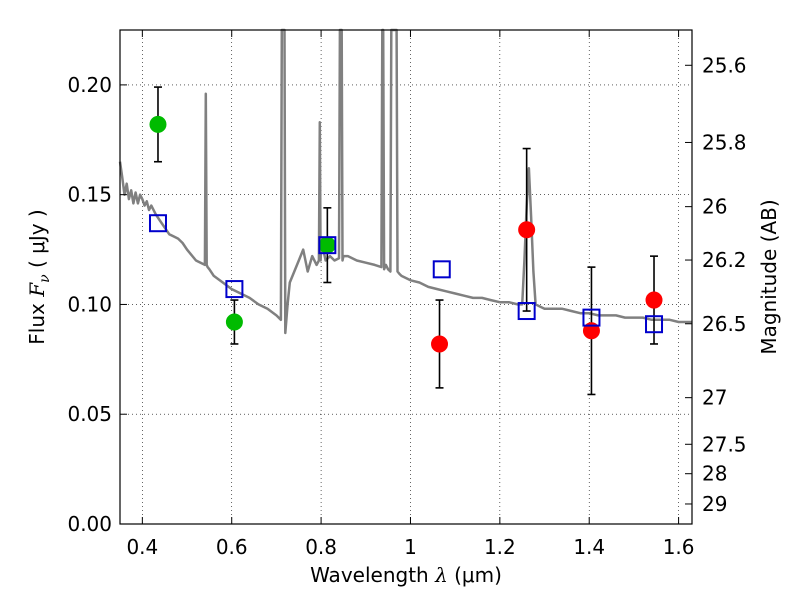  Describe the element at coordinates (89, 195) in the screenshot. I see `y-tick-label: 0.15` at that location.